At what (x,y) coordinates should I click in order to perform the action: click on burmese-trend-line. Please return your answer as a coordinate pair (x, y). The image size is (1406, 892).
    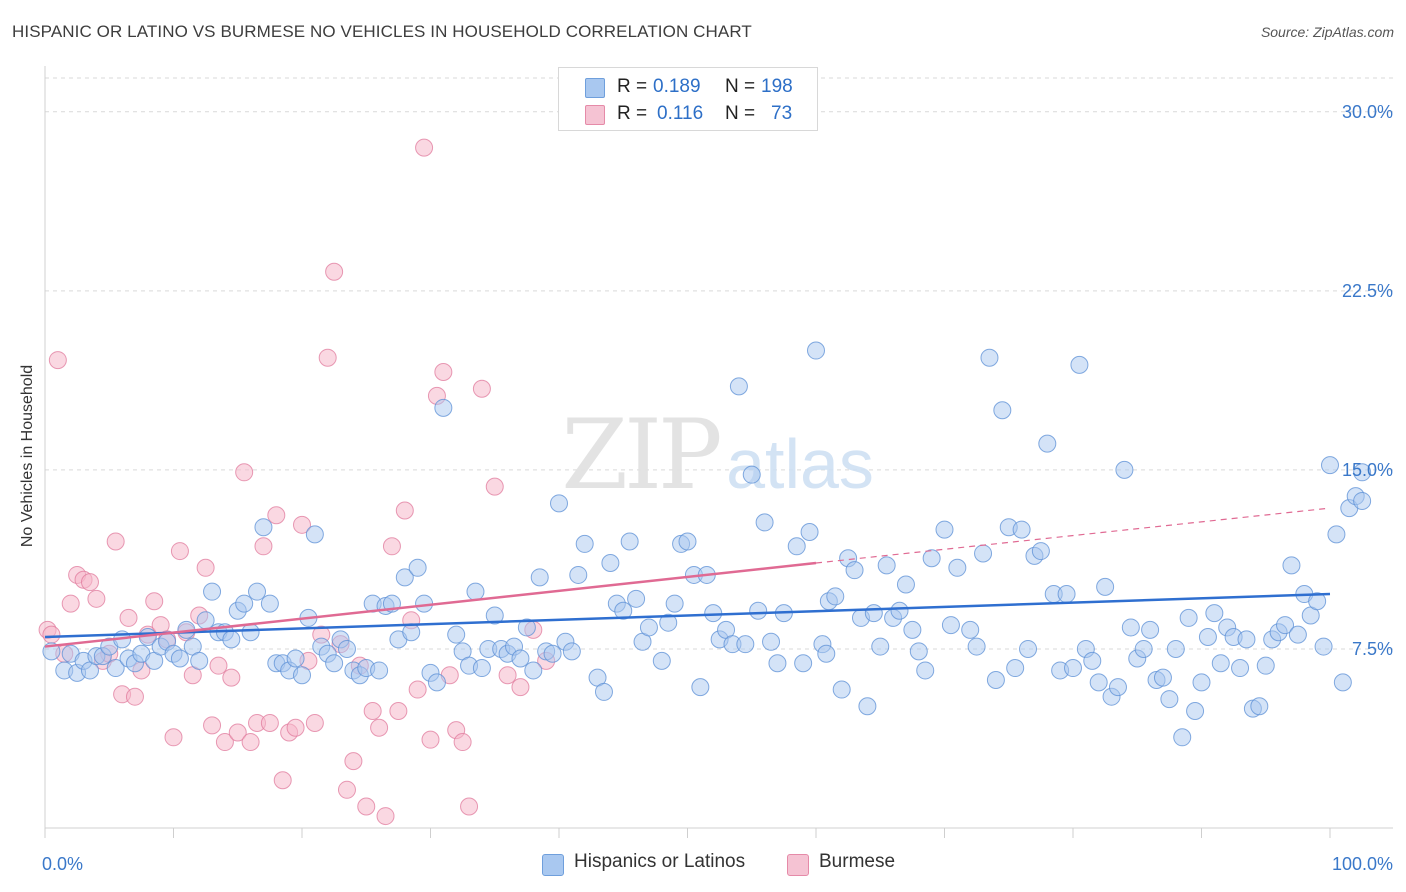
    Looking at the image, I should click on (430, 604).